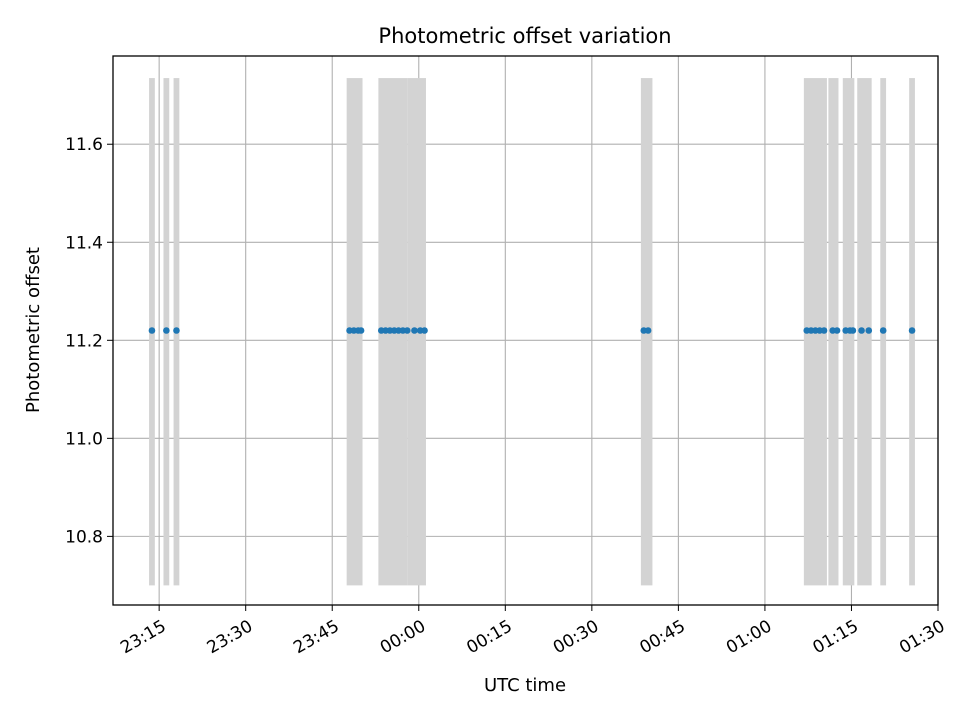 Image resolution: width=960 pixels, height=720 pixels. I want to click on y-tick-label: 11.0, so click(84, 439).